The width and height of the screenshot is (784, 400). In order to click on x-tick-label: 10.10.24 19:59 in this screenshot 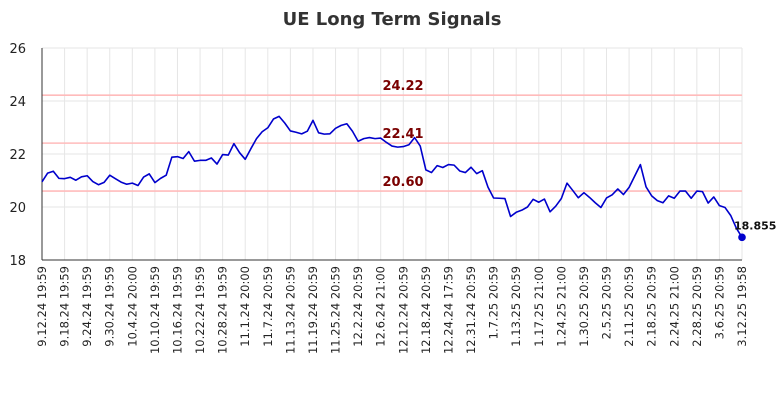, I will do `click(155, 310)`.